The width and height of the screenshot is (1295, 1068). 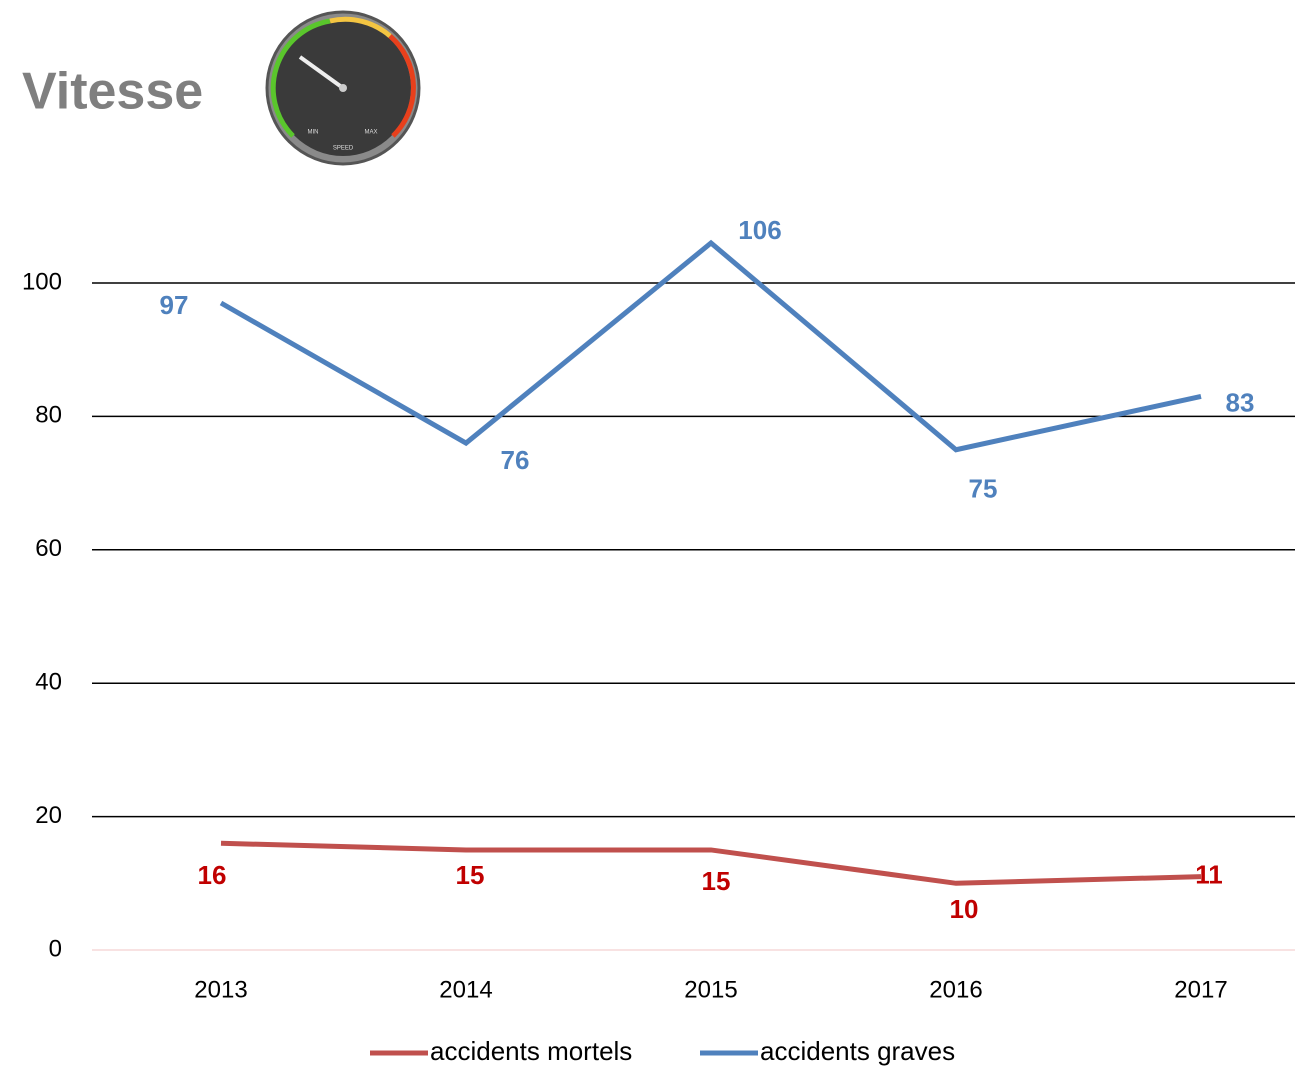 I want to click on chart-title: Vitesse, so click(x=112, y=92).